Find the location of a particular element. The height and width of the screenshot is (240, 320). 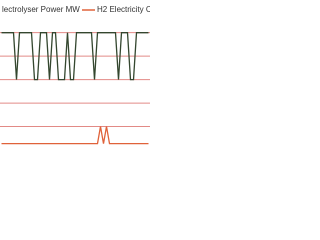

legend-label: lectrolyser Power MW is located at coordinates (41, 9).